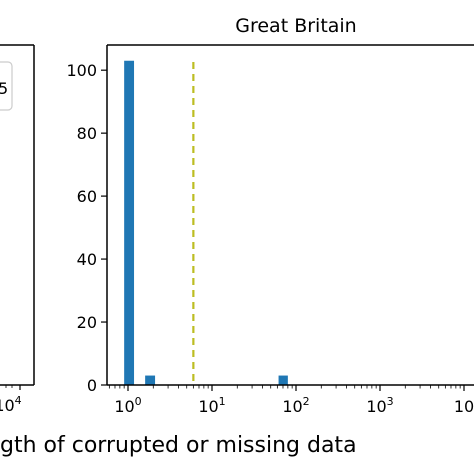 Image resolution: width=474 pixels, height=474 pixels. What do you see at coordinates (464, 406) in the screenshot?
I see `x-tick-label: 10` at bounding box center [464, 406].